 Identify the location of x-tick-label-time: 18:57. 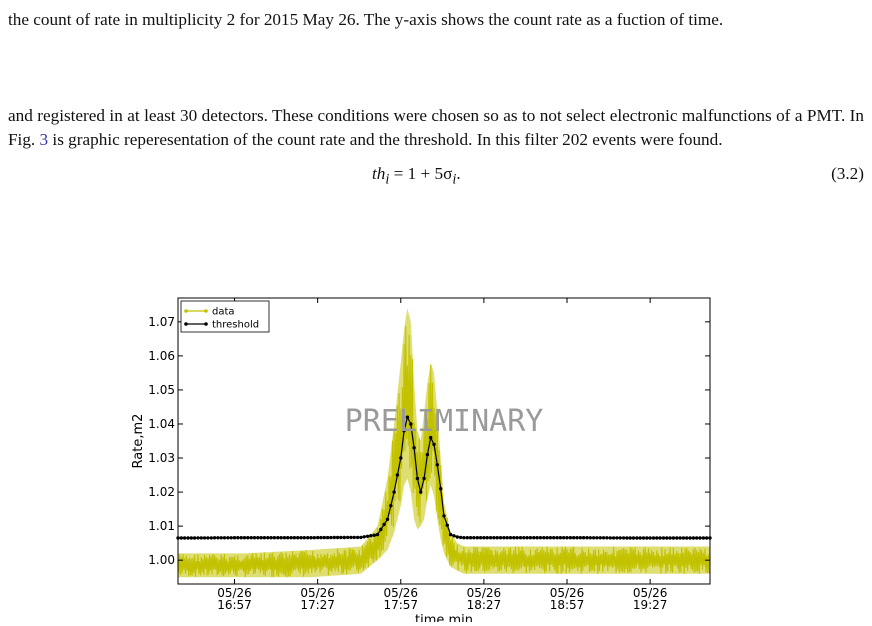
(567, 605).